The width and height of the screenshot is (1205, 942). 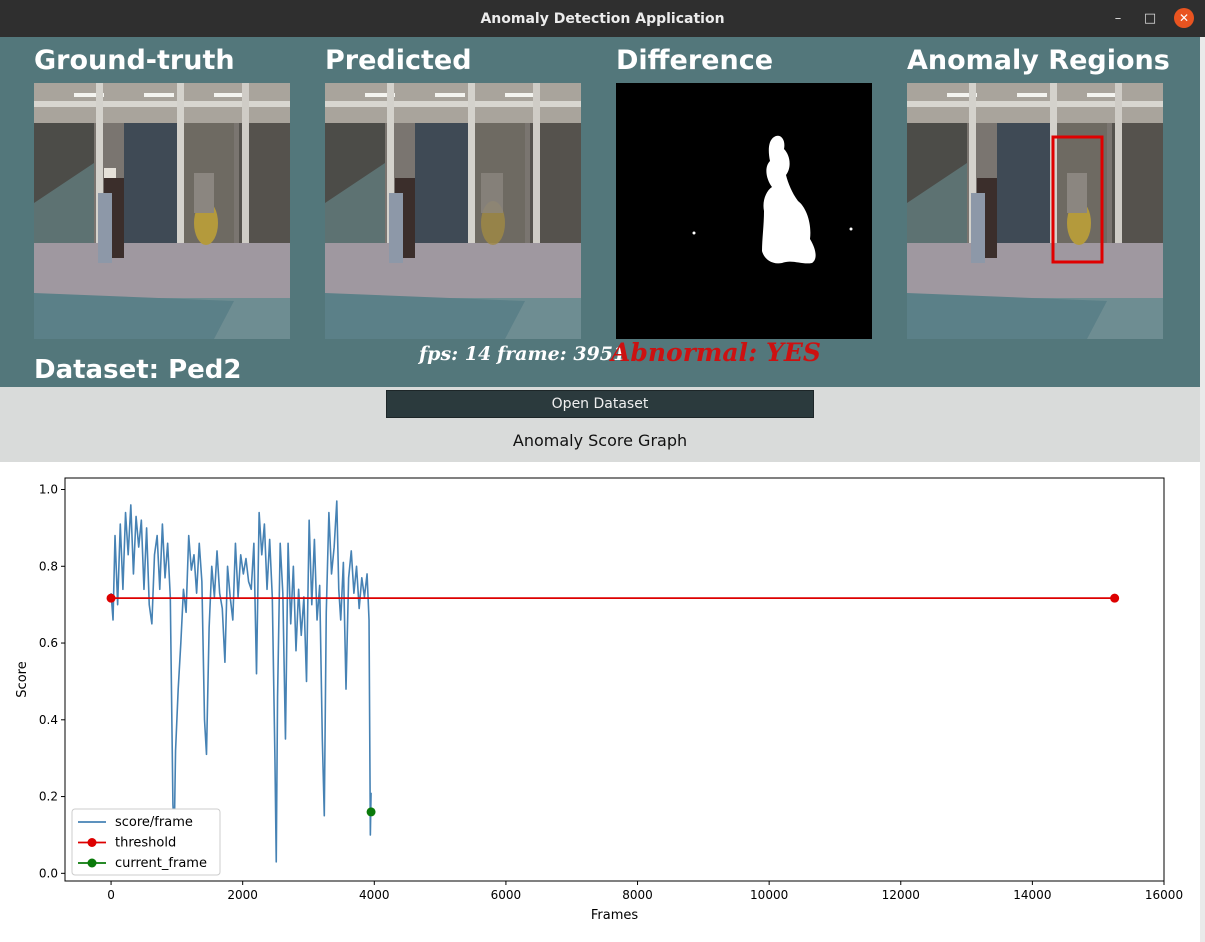 What do you see at coordinates (506, 895) in the screenshot?
I see `x-tick-label: 6000` at bounding box center [506, 895].